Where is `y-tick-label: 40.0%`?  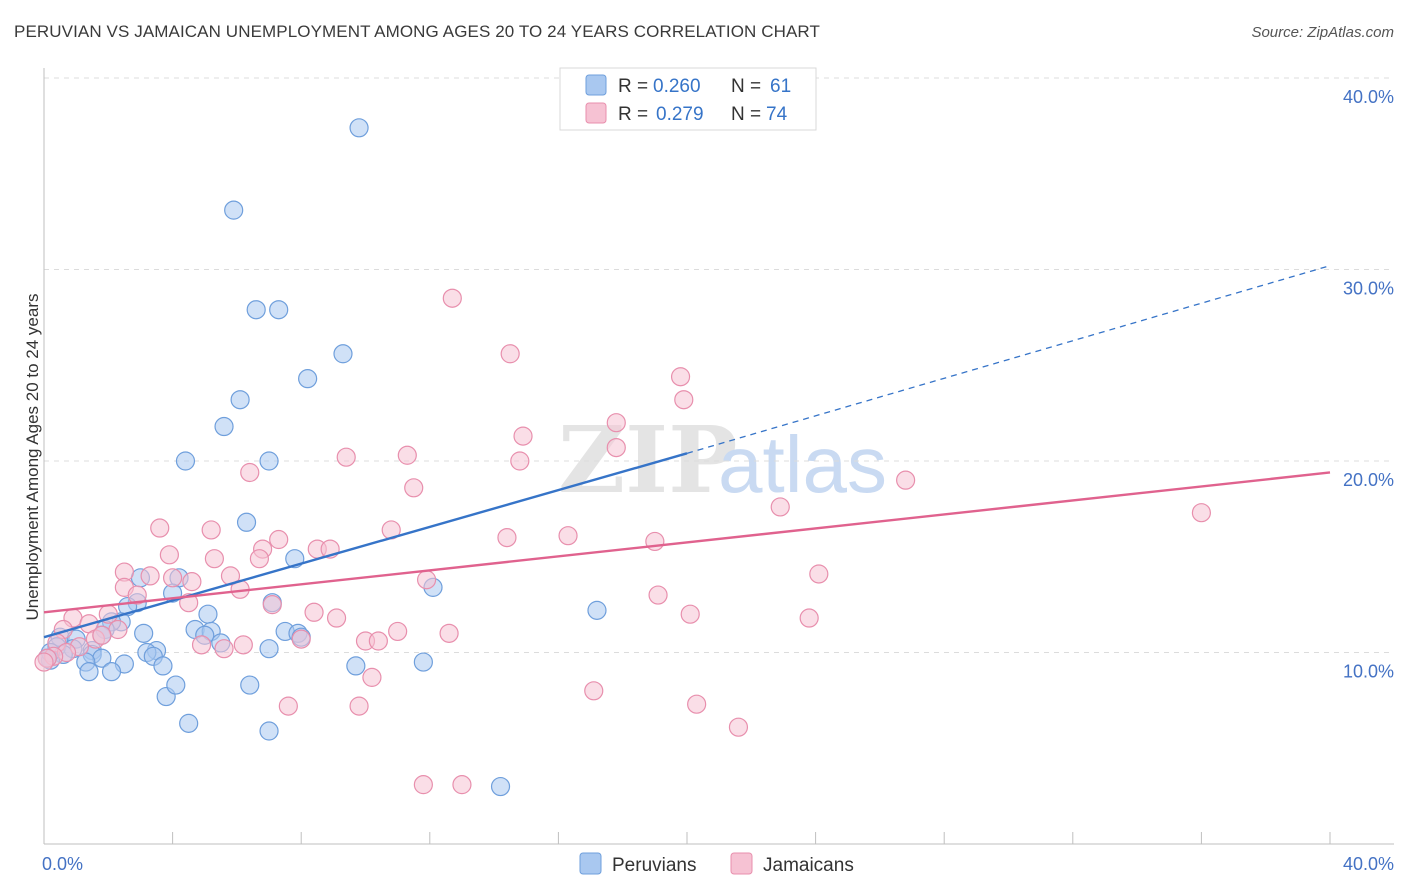 y-tick-label: 40.0% is located at coordinates (1368, 97).